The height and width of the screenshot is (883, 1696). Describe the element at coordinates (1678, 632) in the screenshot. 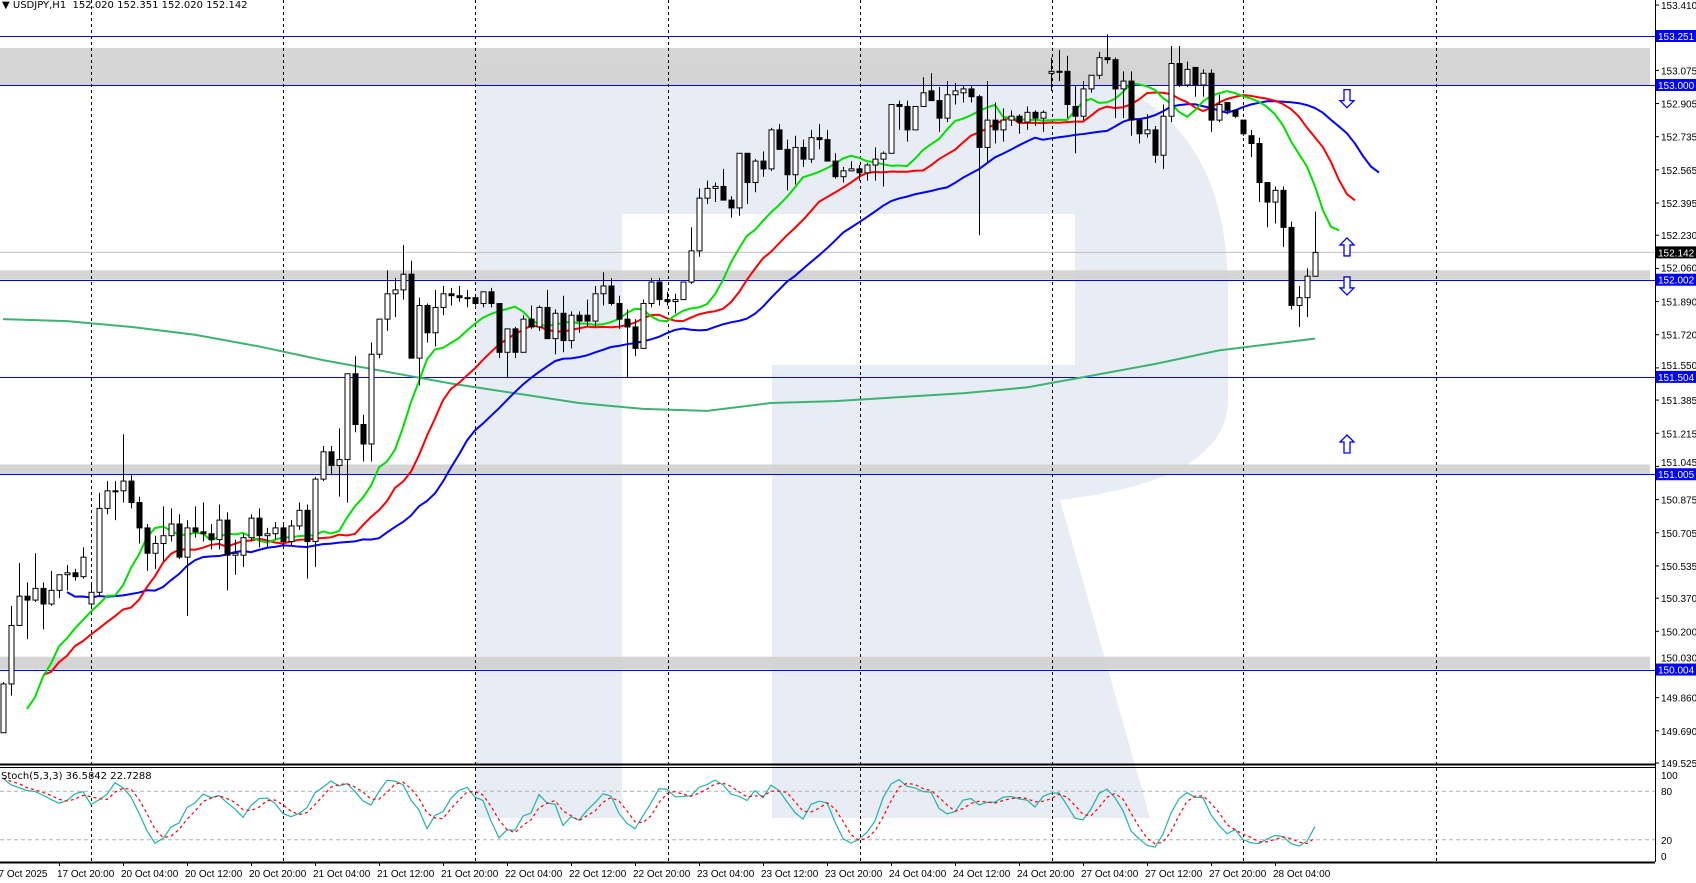

I see `price-tick-label: 150.200` at that location.